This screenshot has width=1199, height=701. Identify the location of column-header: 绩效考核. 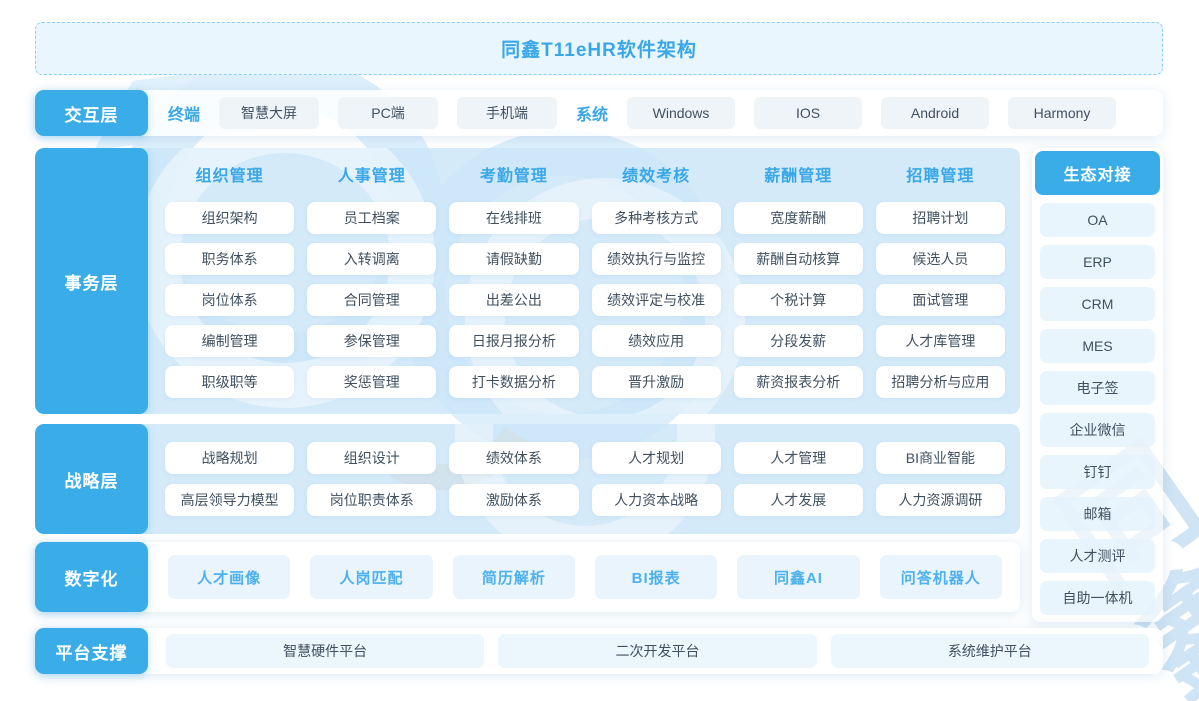
(656, 176).